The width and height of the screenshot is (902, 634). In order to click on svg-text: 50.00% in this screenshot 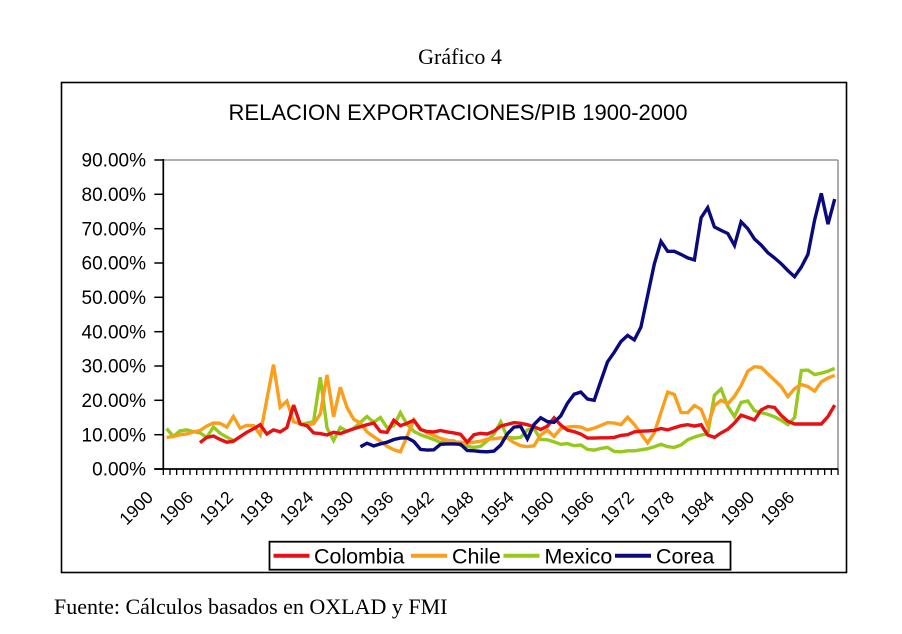, I will do `click(114, 298)`.